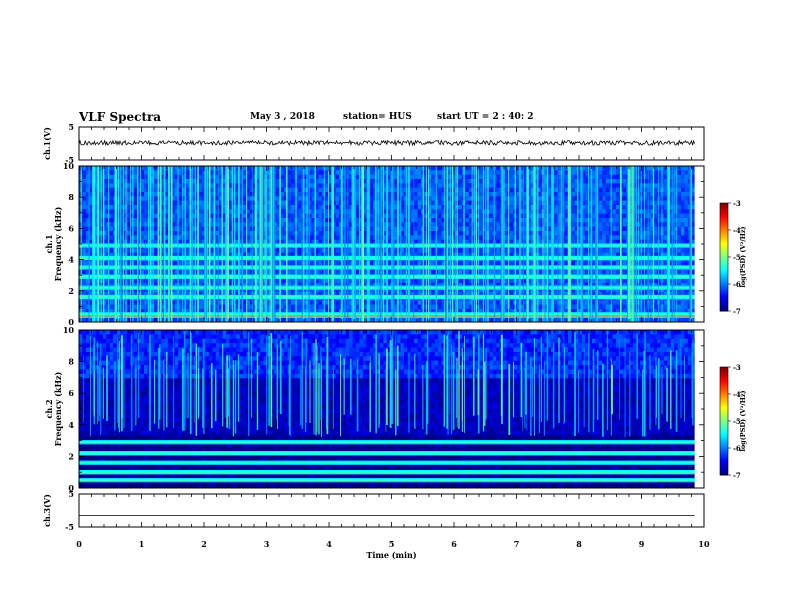 The width and height of the screenshot is (792, 612). Describe the element at coordinates (120, 117) in the screenshot. I see `chart-title: VLF Spectra` at that location.